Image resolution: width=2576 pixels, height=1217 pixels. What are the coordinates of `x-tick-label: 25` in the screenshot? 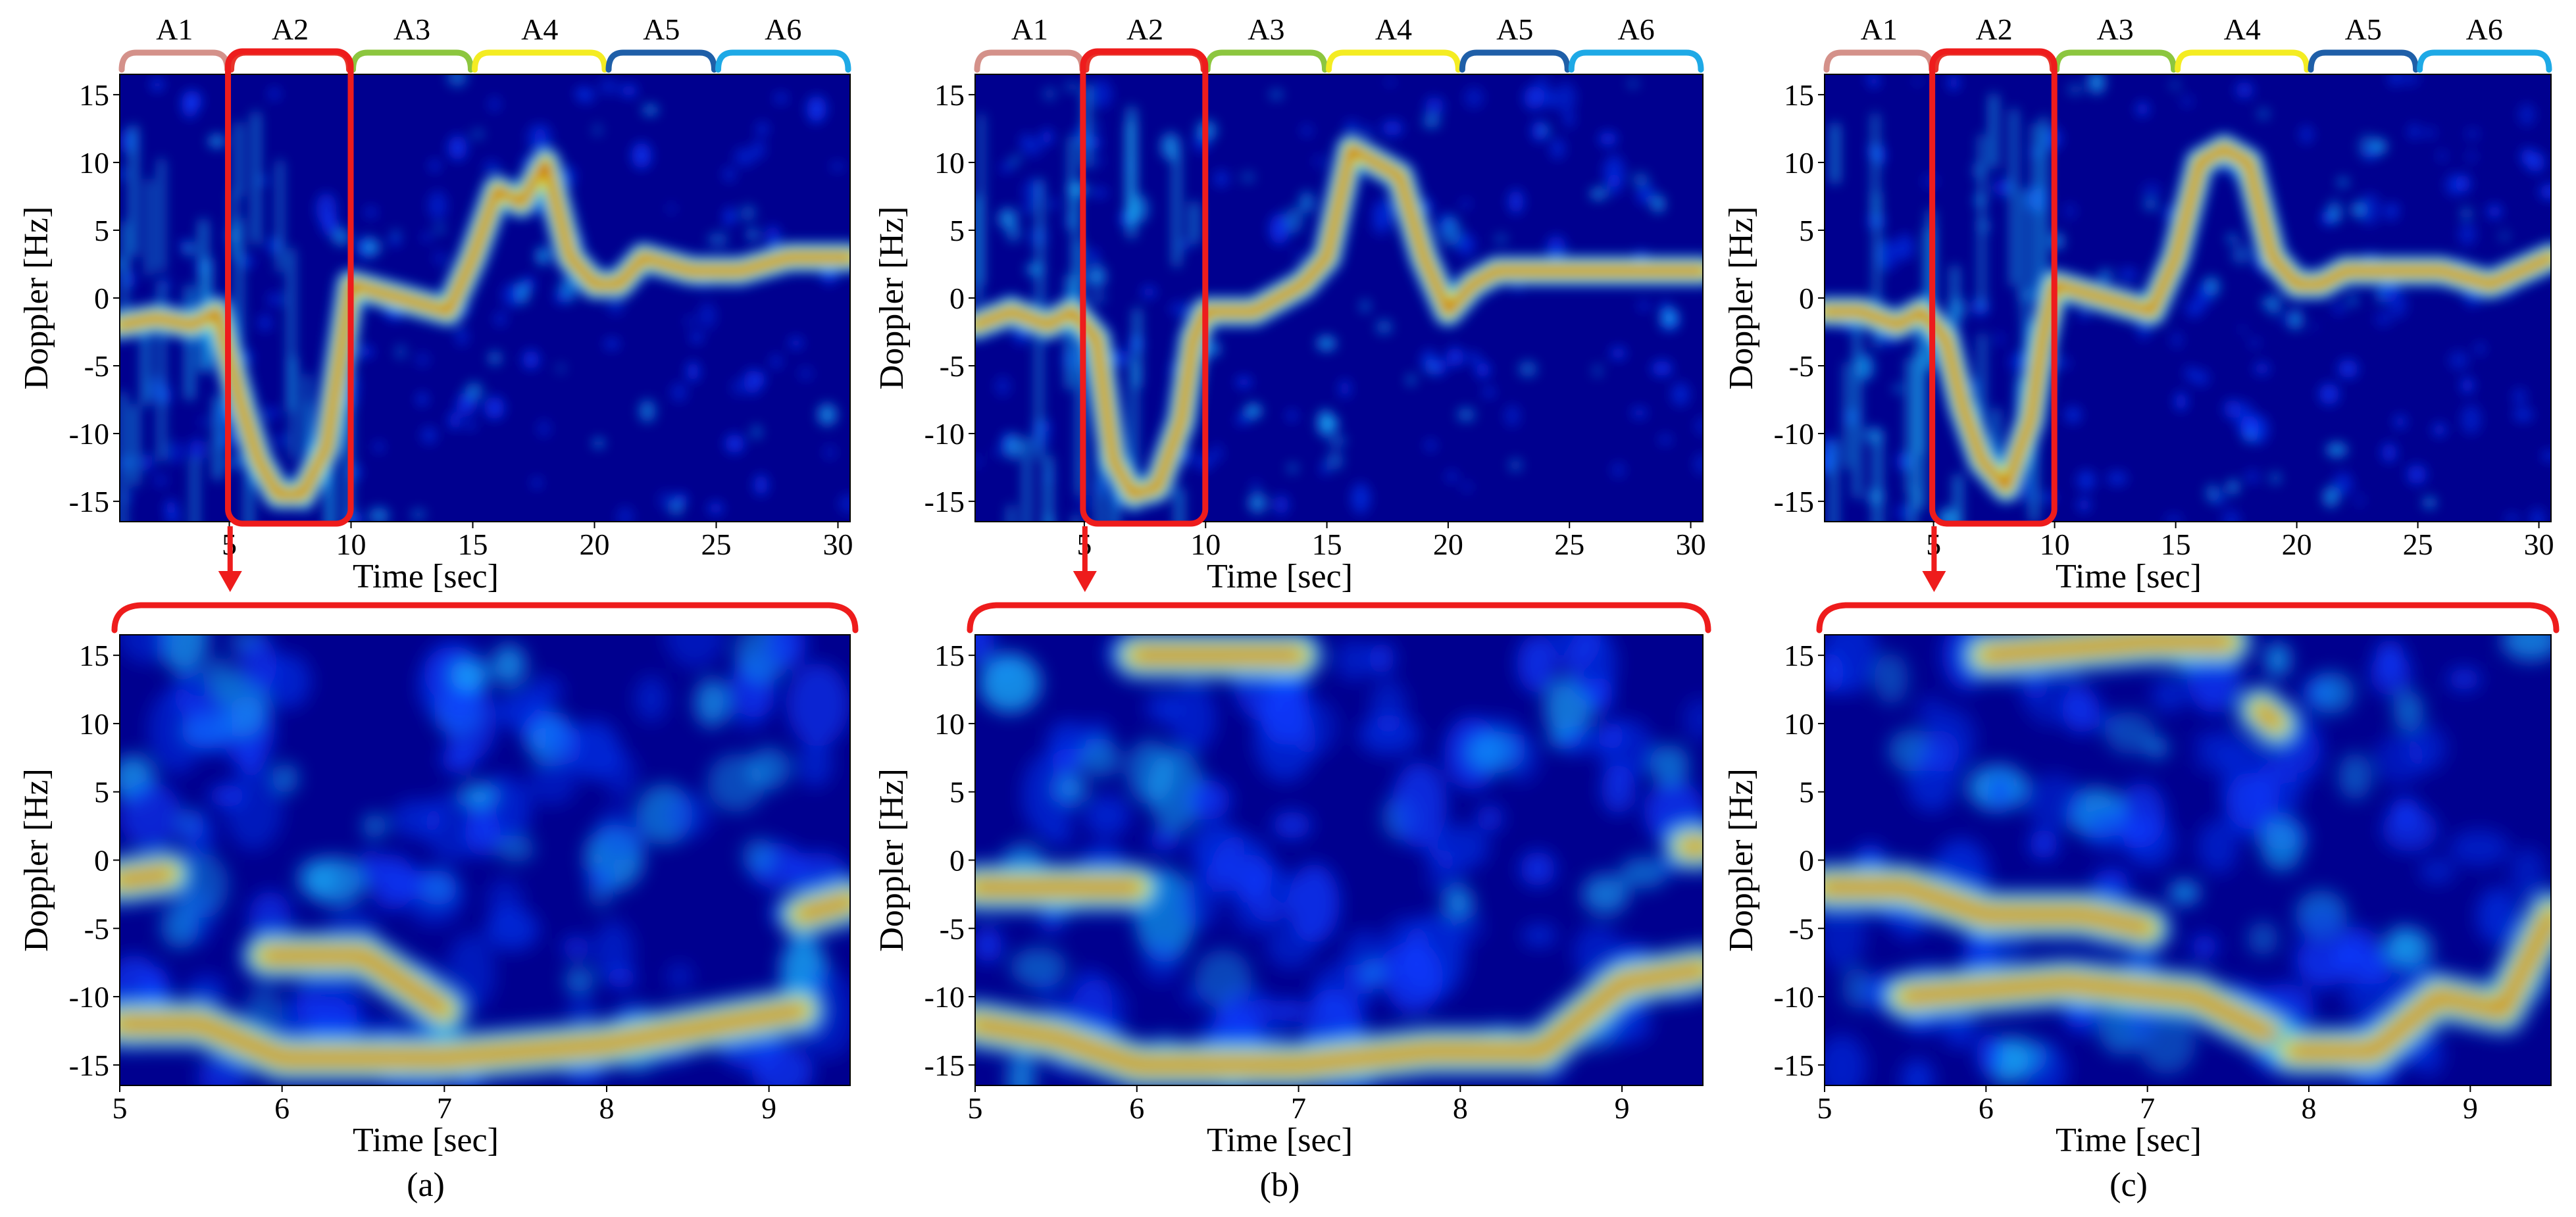 It's located at (716, 544).